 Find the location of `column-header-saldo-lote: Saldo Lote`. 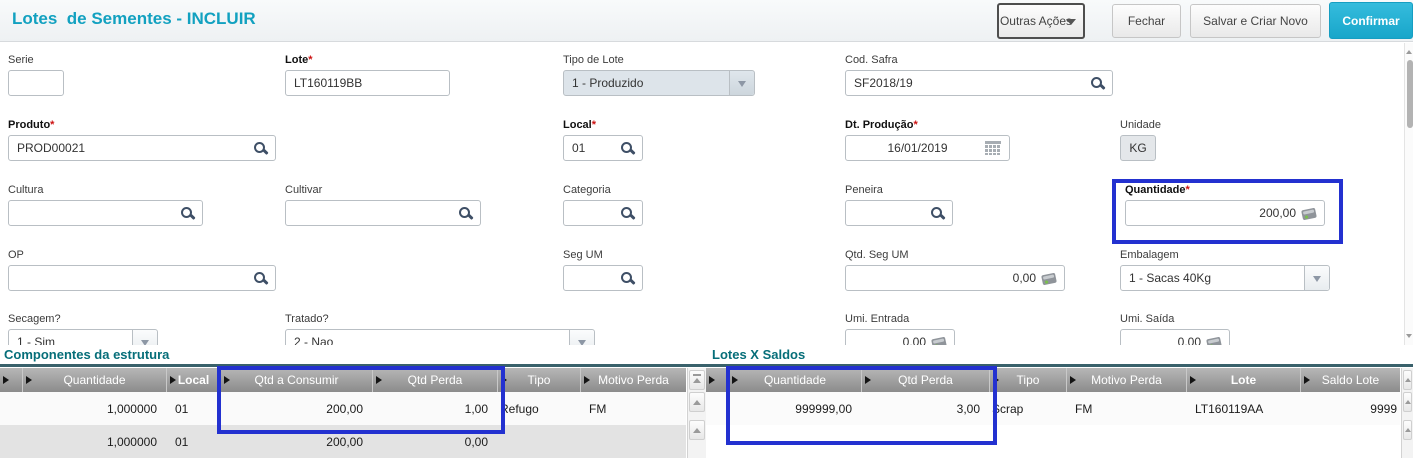

column-header-saldo-lote: Saldo Lote is located at coordinates (1350, 380).